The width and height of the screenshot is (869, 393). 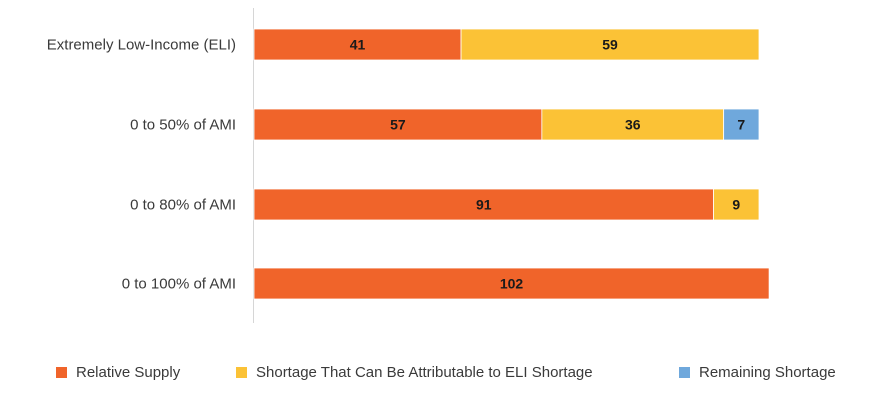 I want to click on data-label: 7, so click(x=741, y=125).